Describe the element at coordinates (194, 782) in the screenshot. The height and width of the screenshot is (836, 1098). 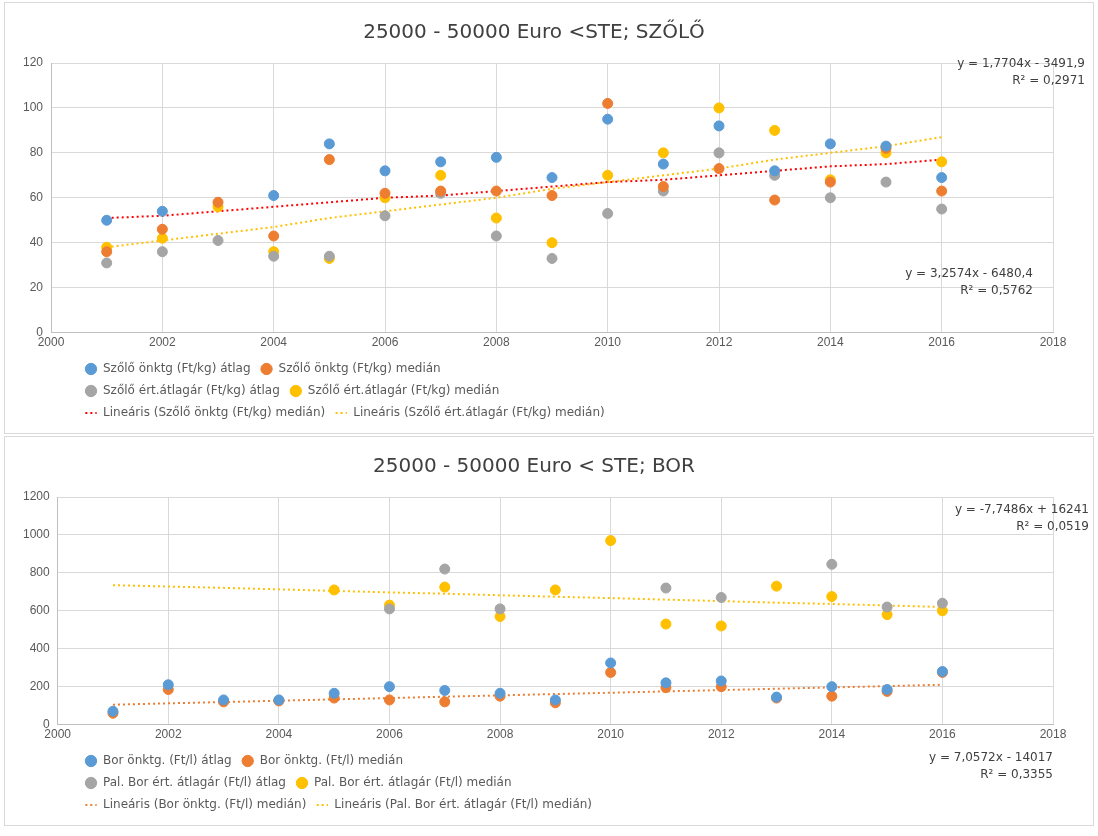
I see `legend-label: Pal. Bor ért. átlagár (Ft/l) átlag` at that location.